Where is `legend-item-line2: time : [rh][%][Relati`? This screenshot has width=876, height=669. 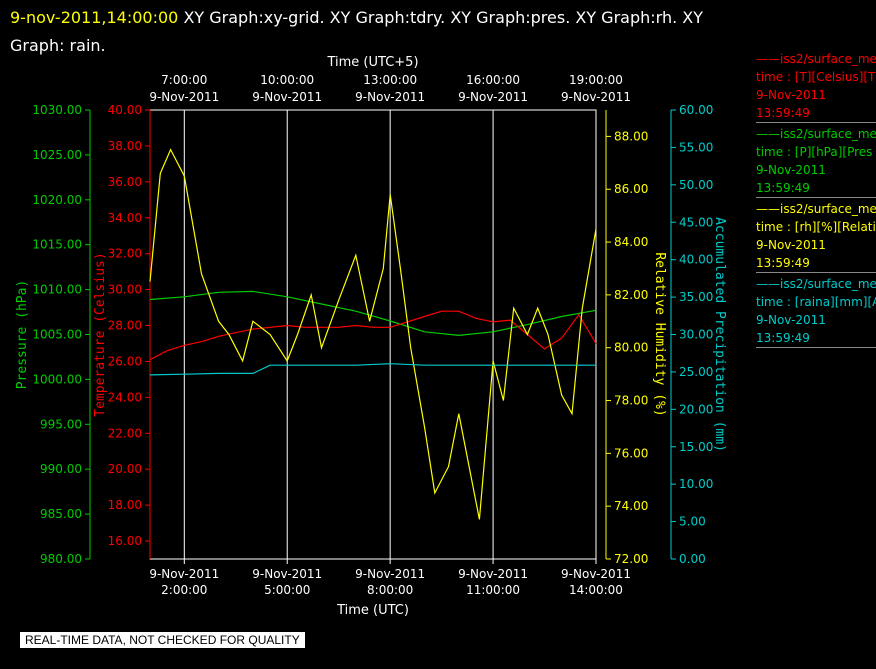
legend-item-line2: time : [rh][%][Relati is located at coordinates (816, 227).